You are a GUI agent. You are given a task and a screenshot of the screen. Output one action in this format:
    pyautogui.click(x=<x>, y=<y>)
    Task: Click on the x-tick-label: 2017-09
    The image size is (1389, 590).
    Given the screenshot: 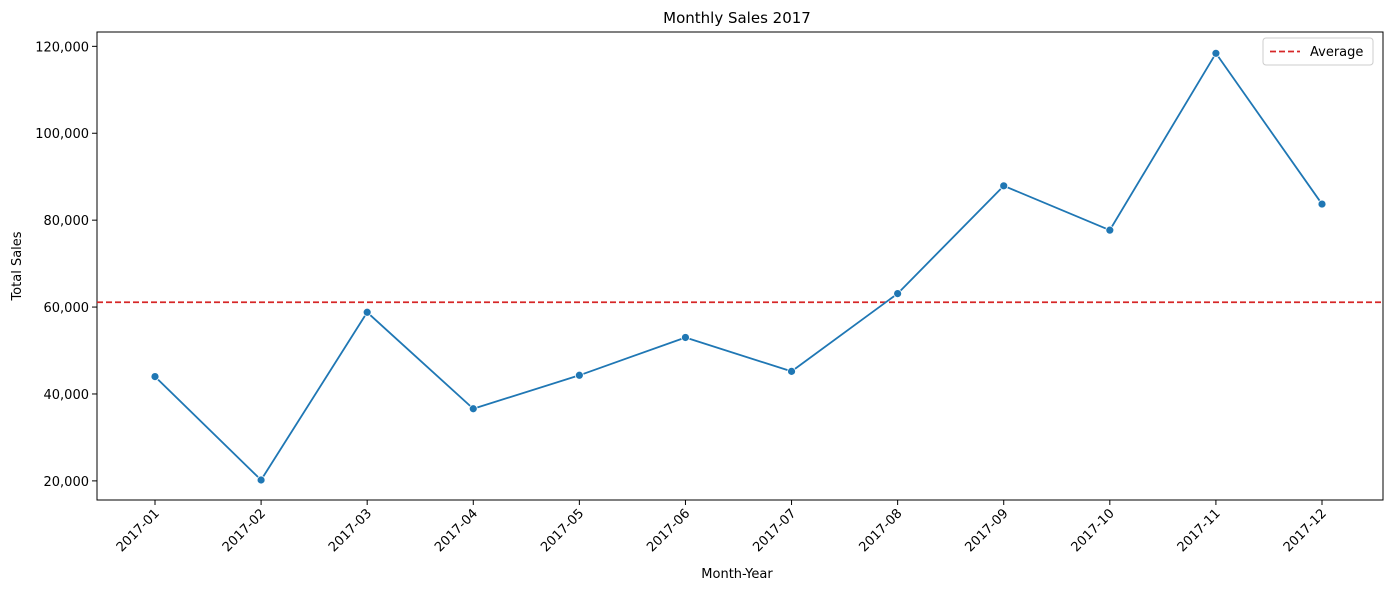 What is the action you would take?
    pyautogui.click(x=987, y=530)
    